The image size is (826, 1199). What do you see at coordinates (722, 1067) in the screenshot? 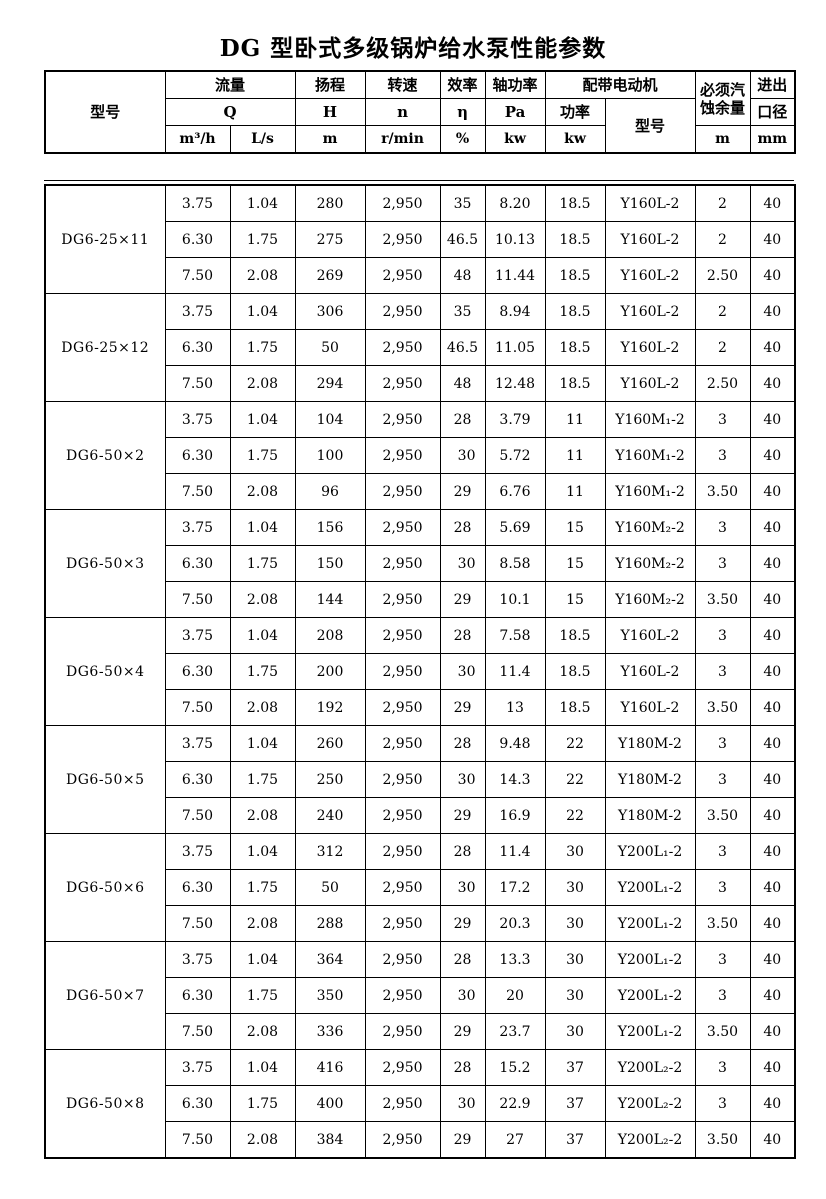
I see `value-cell: 3` at bounding box center [722, 1067].